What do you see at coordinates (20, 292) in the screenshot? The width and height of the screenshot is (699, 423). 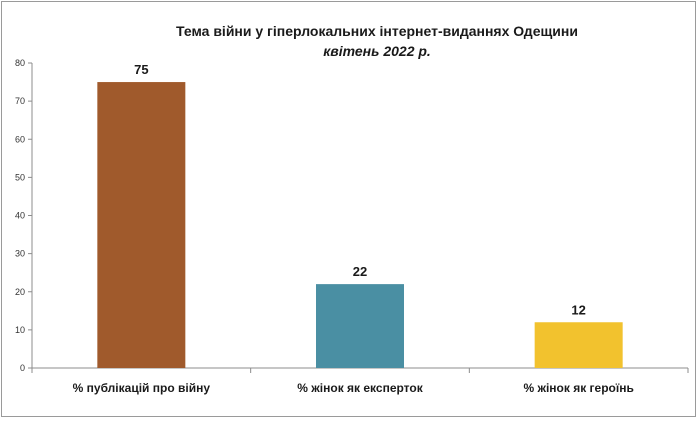 I see `y-tick-label: 20` at bounding box center [20, 292].